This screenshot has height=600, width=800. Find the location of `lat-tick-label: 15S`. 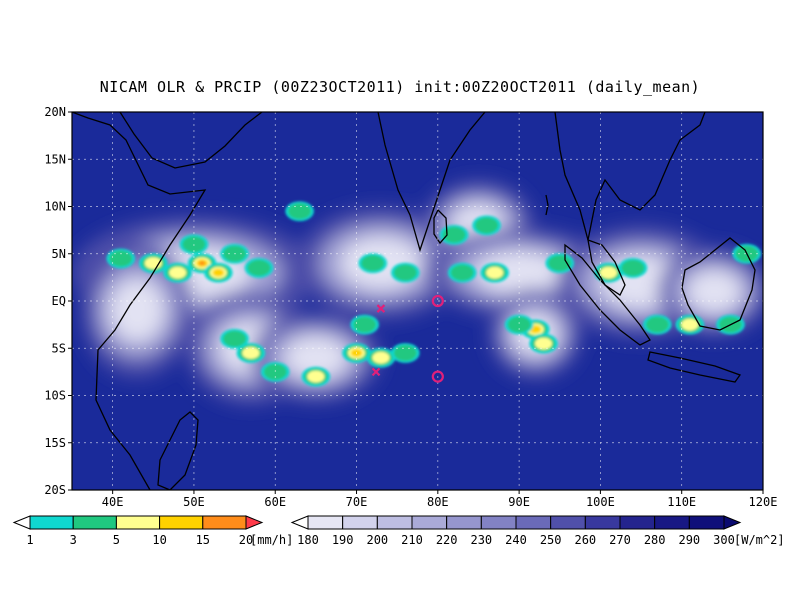

lat-tick-label: 15S is located at coordinates (55, 443).